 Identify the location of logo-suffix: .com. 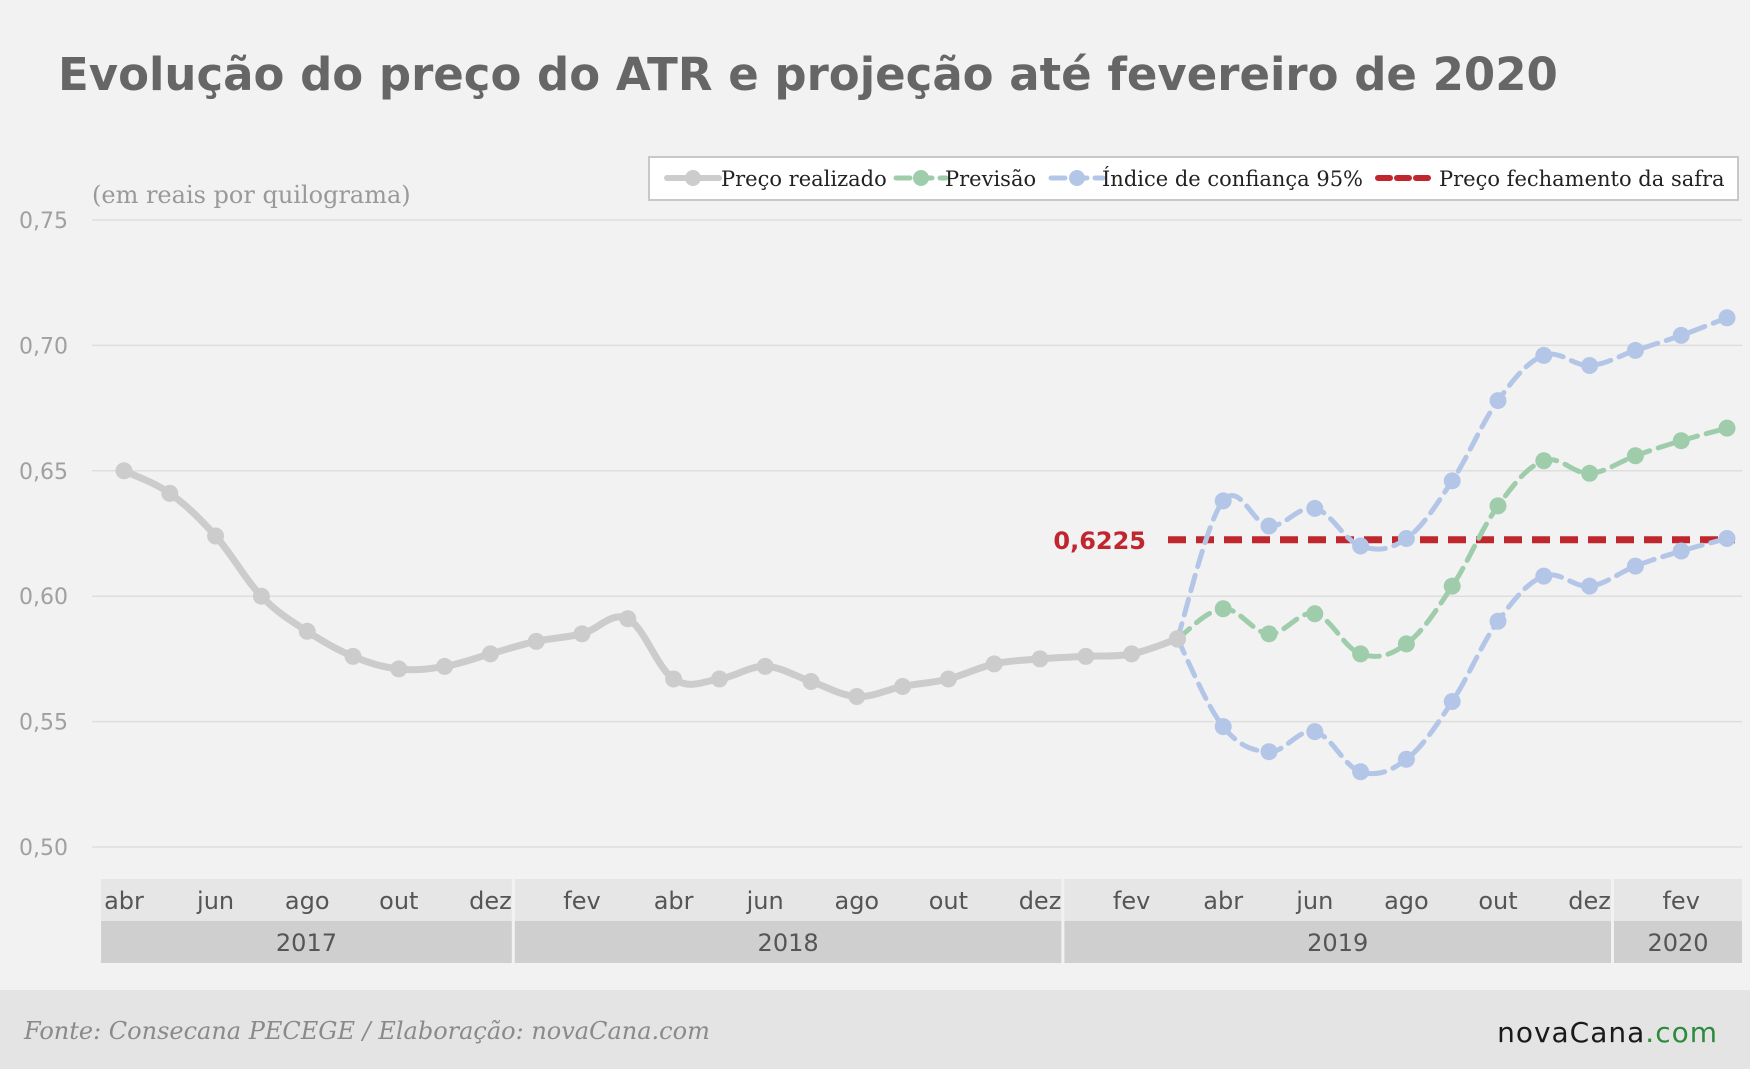
(1681, 1032).